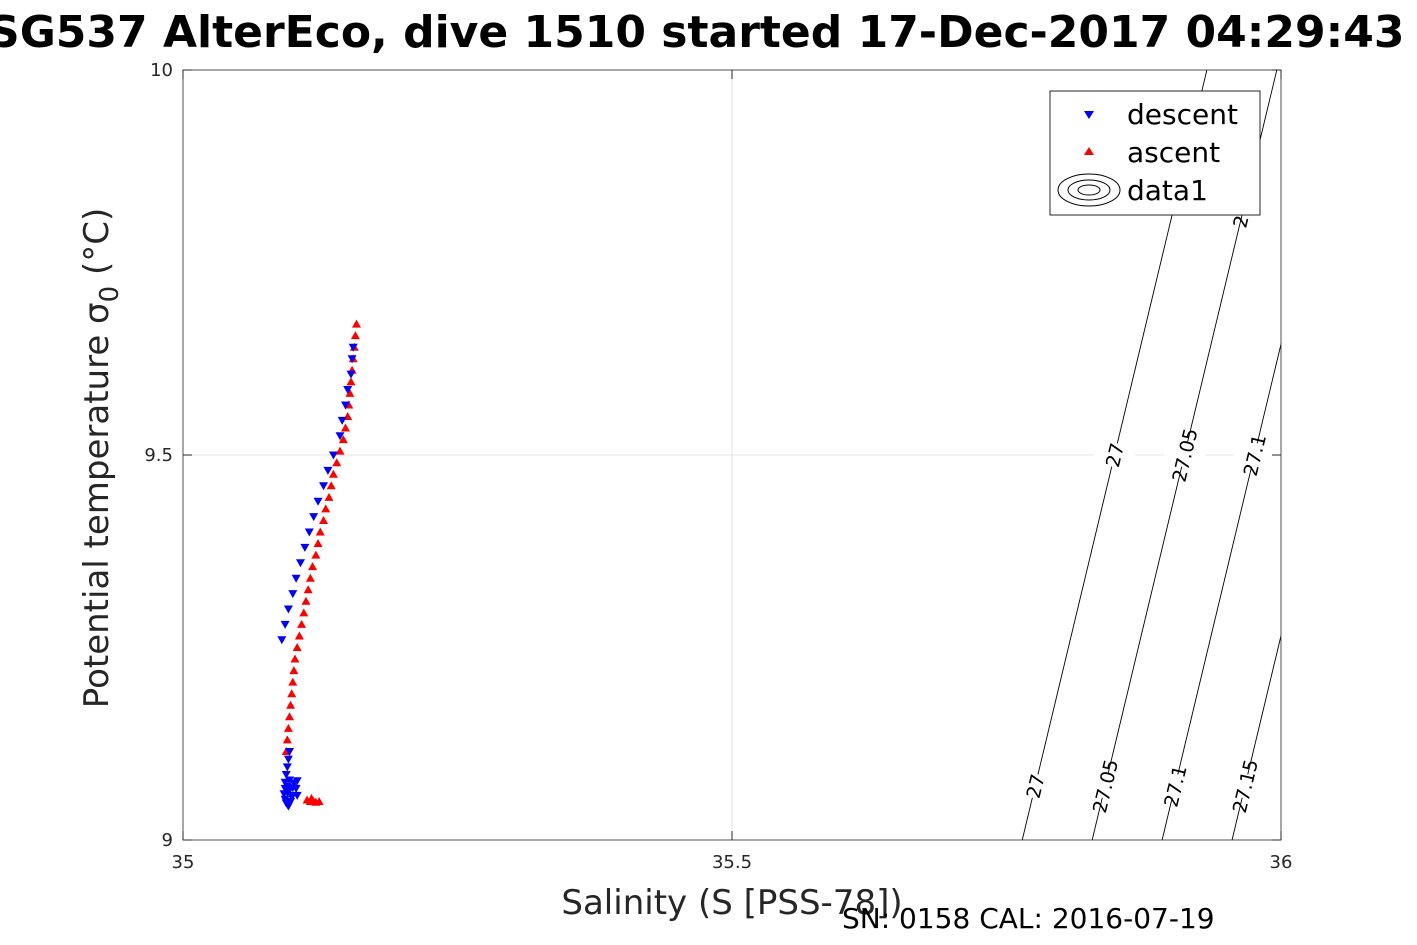  I want to click on isopycnal-line, so click(1256, 738).